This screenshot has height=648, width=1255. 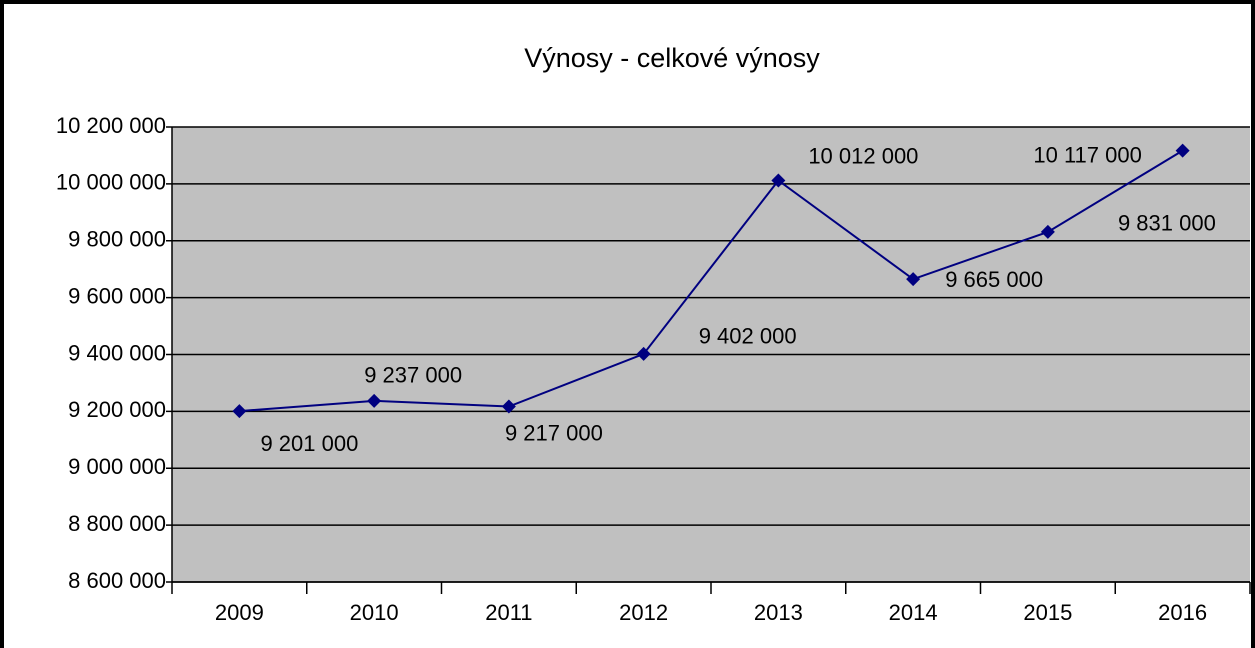 What do you see at coordinates (778, 612) in the screenshot?
I see `x-tick-label: 2013` at bounding box center [778, 612].